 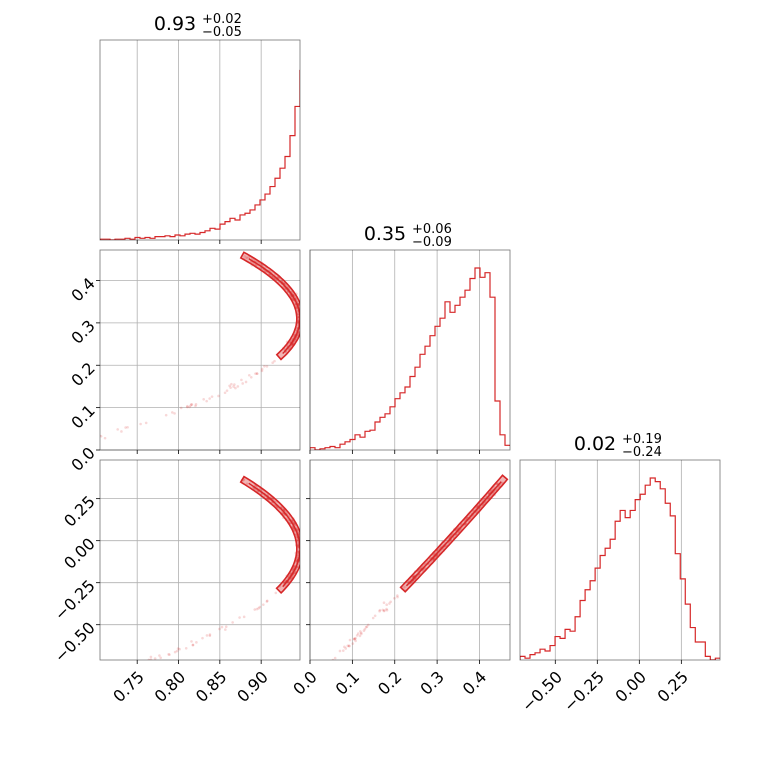 What do you see at coordinates (410, 358) in the screenshot?
I see `histogram-step` at bounding box center [410, 358].